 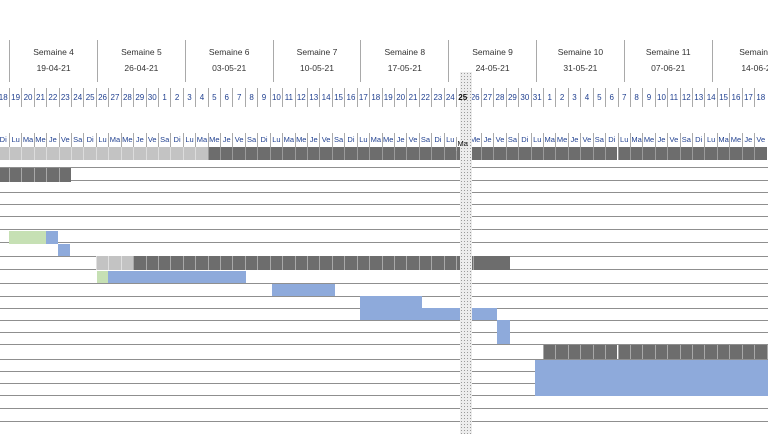 What do you see at coordinates (486, 97) in the screenshot?
I see `day-number: 27` at bounding box center [486, 97].